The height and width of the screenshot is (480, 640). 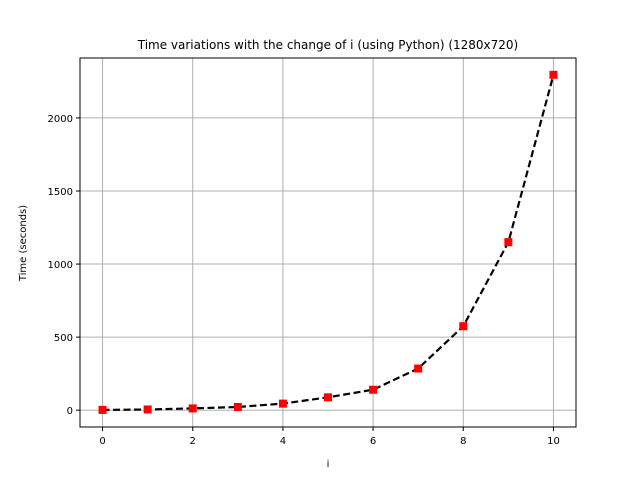 I want to click on x-tick-label: 10, so click(x=553, y=441).